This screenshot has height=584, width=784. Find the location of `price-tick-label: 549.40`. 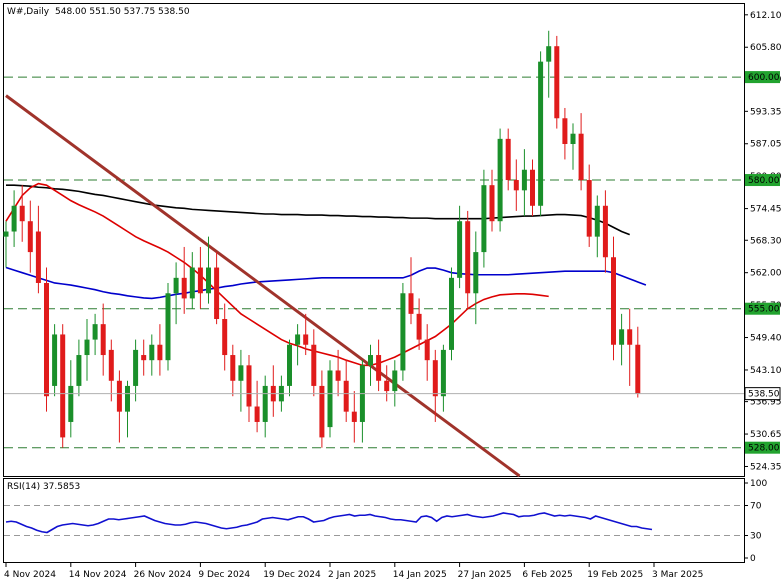

price-tick-label: 549.40 is located at coordinates (766, 339).